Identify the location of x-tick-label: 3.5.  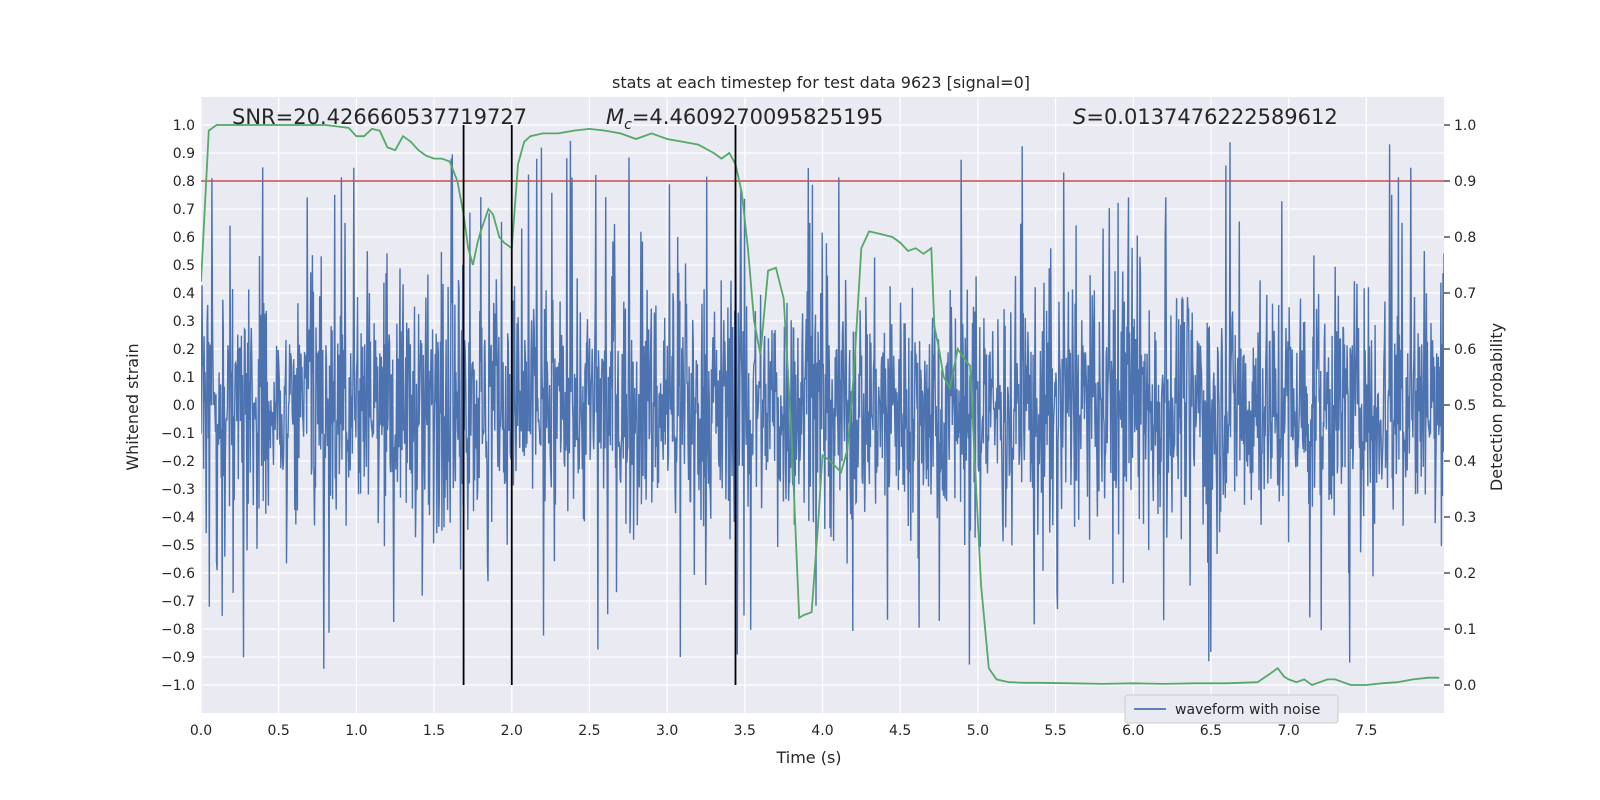
(745, 731).